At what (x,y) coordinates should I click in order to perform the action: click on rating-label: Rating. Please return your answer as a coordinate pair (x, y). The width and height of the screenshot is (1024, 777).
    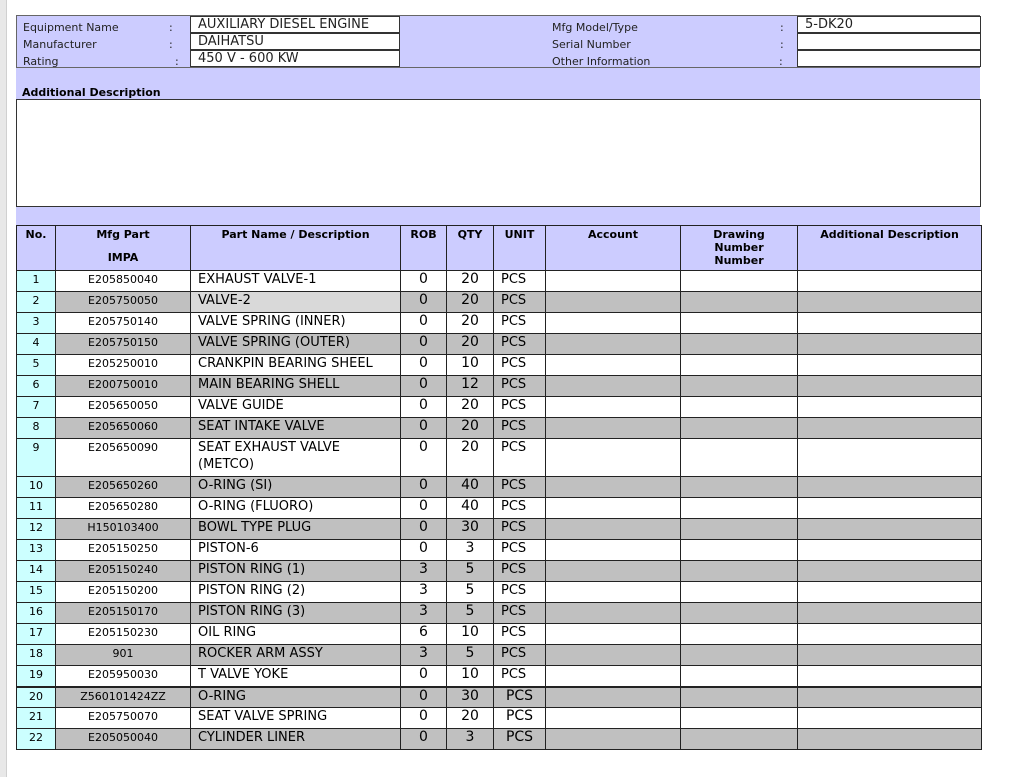
    Looking at the image, I should click on (41, 61).